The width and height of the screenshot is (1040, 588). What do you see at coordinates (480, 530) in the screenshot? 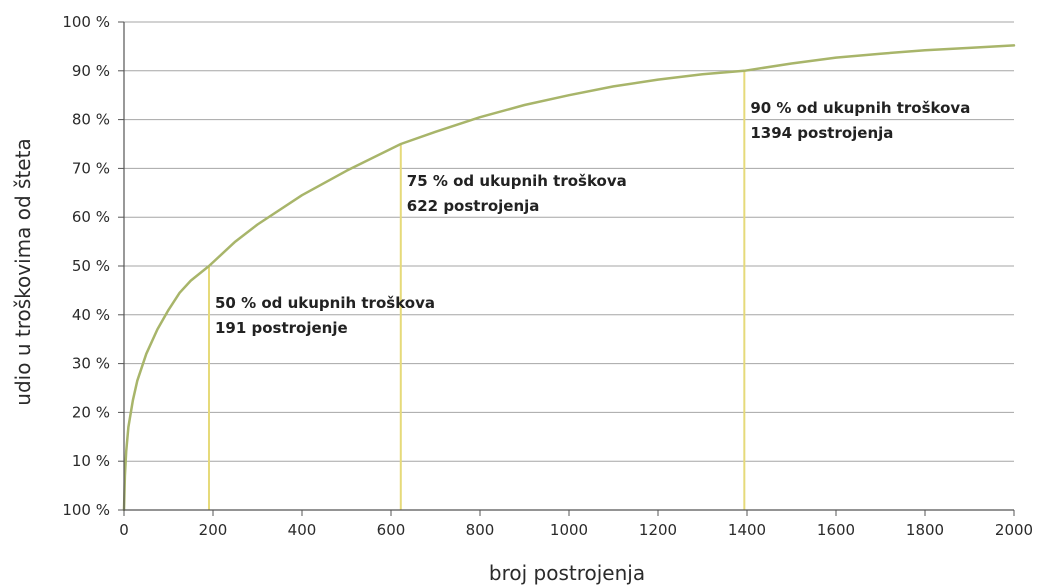
I see `x-tick-label: 800` at bounding box center [480, 530].